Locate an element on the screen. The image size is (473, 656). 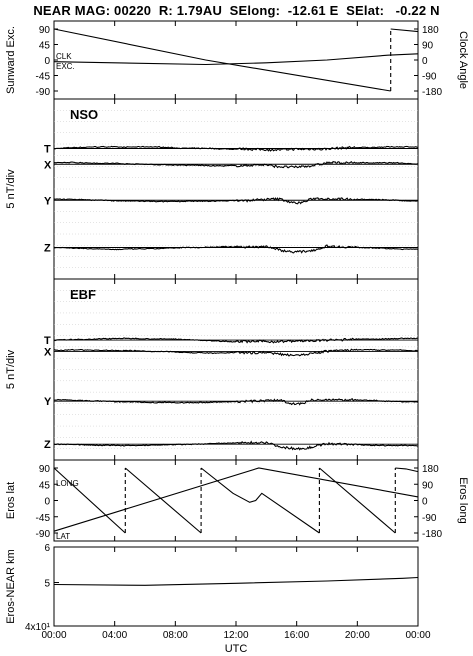
ebf-trace-T is located at coordinates (235, 340).